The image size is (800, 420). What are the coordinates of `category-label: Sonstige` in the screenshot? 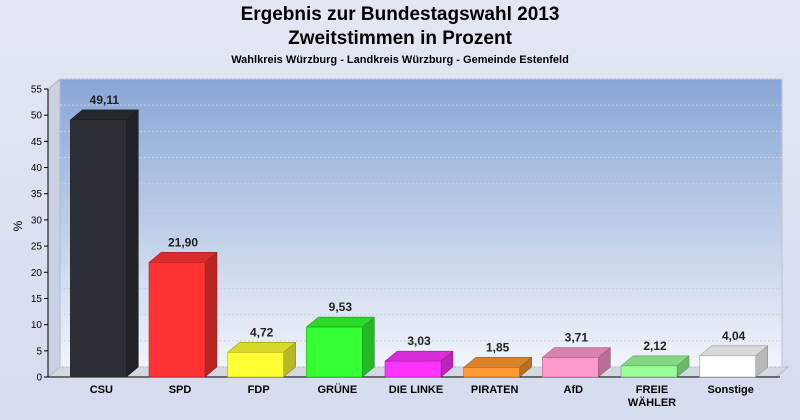 It's located at (730, 390).